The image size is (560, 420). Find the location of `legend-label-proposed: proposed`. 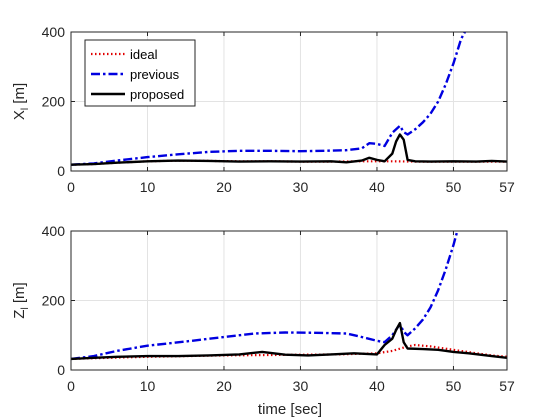

legend-label-proposed: proposed is located at coordinates (157, 94).